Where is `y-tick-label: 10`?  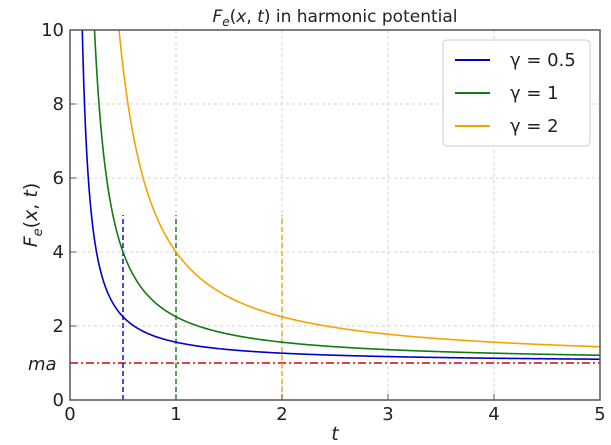 y-tick-label: 10 is located at coordinates (52, 30).